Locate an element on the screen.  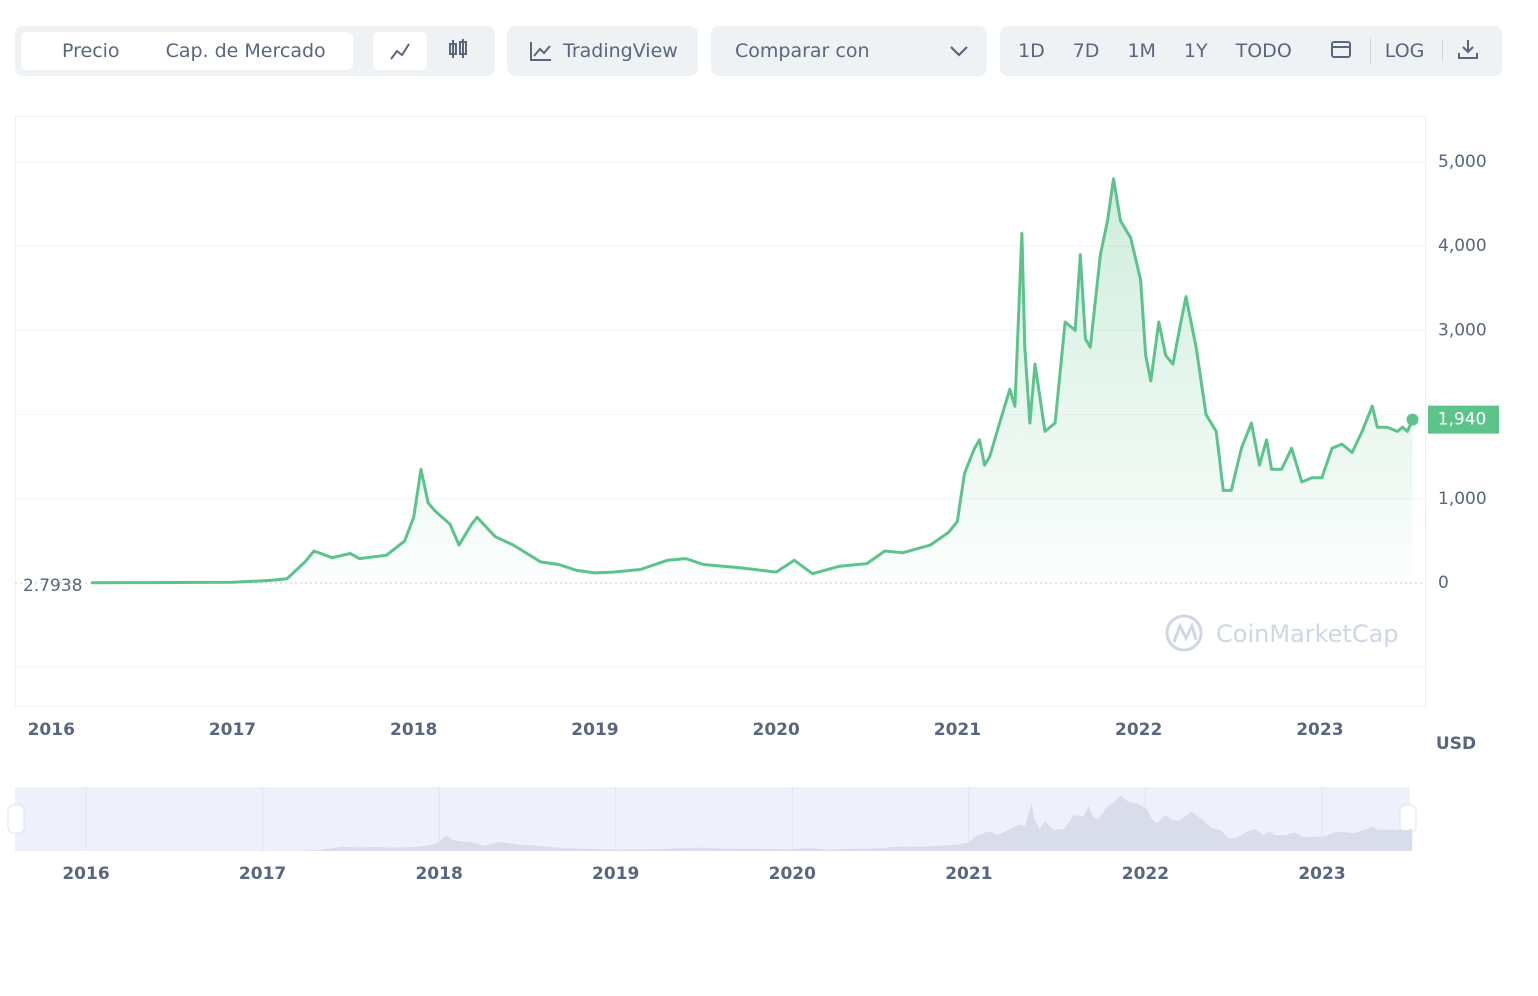
y-tick-label: 1,000 is located at coordinates (1462, 499).